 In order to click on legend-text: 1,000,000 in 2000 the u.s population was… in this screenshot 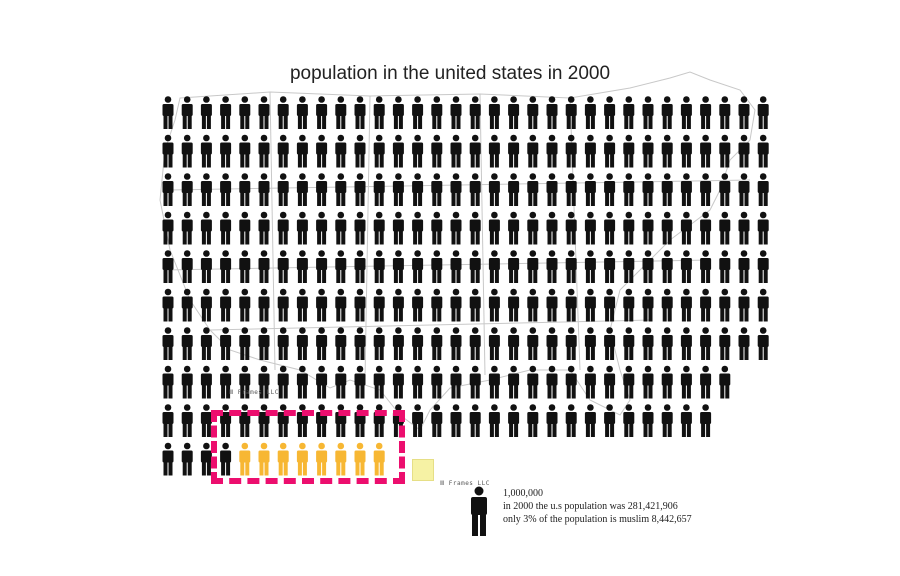, I will do `click(597, 506)`.